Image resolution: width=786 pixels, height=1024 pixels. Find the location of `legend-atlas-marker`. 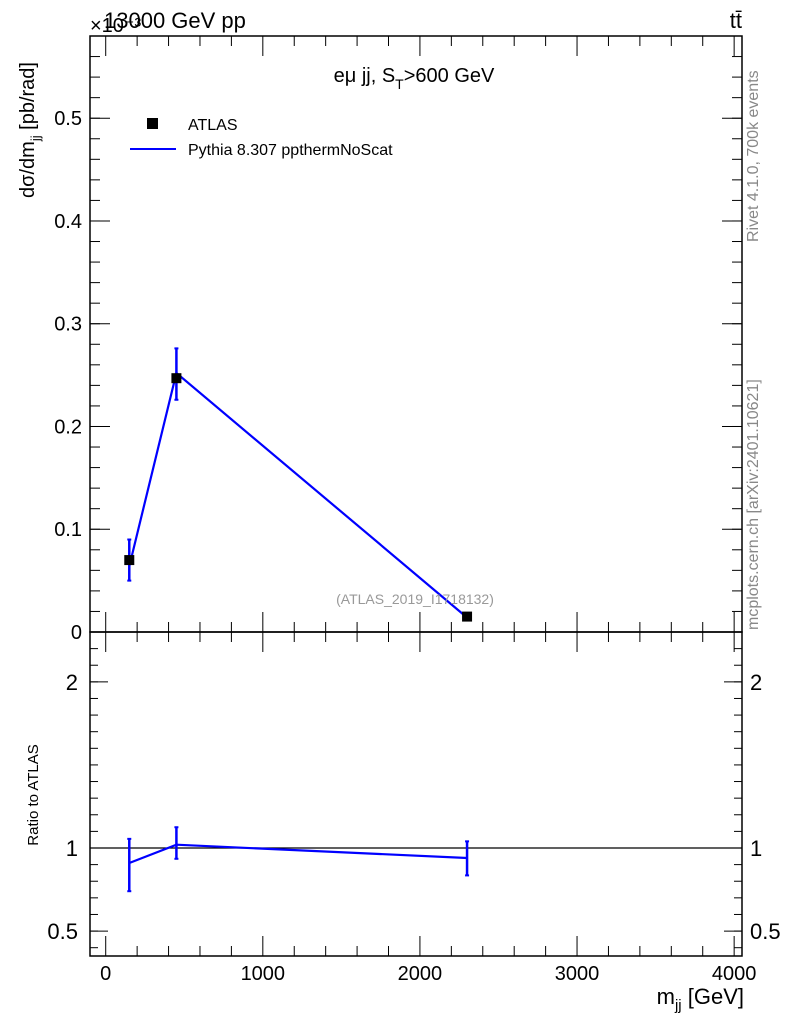

legend-atlas-marker is located at coordinates (152, 123).